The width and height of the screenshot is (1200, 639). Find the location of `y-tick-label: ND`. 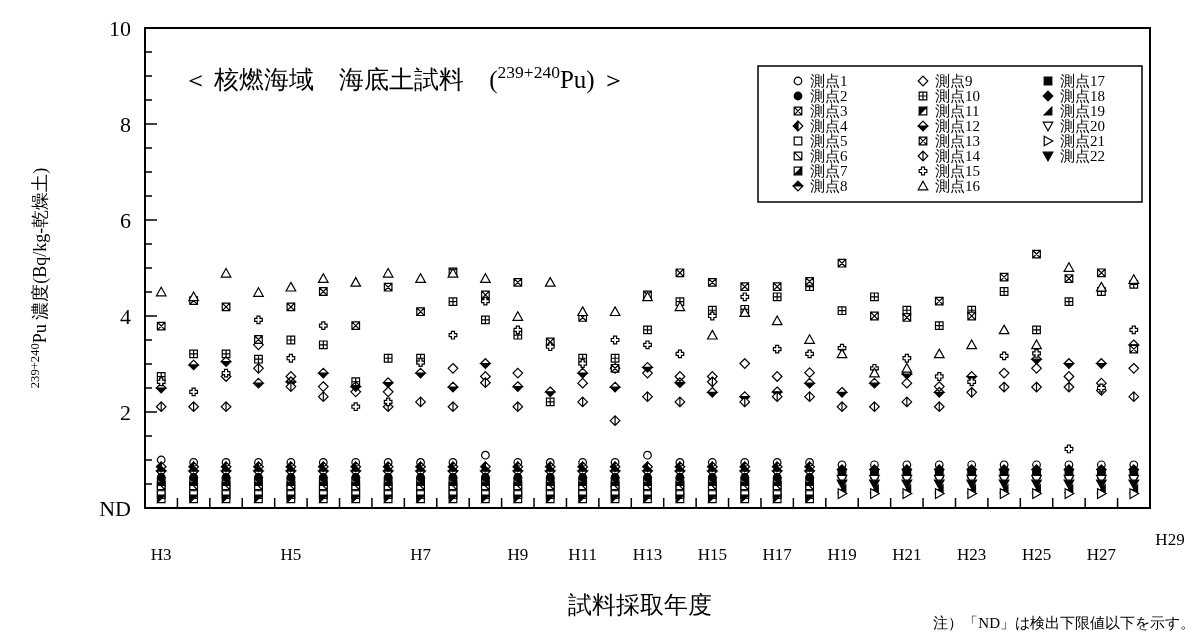

y-tick-label: ND is located at coordinates (115, 508).